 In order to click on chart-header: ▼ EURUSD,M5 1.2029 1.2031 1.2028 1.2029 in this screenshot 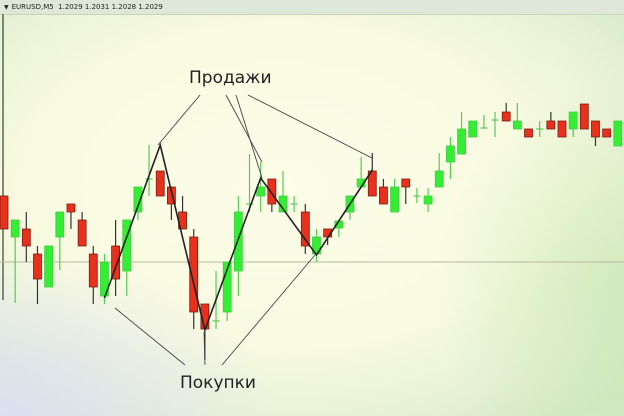, I will do `click(312, 7)`.